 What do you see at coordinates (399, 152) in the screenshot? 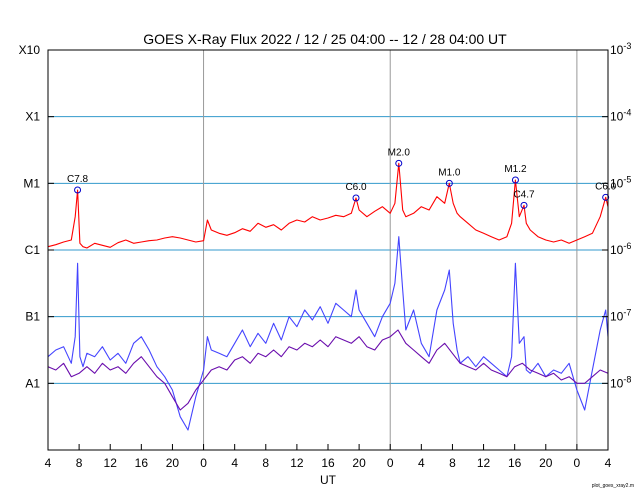
I see `flare-class-label: M2.0` at bounding box center [399, 152].